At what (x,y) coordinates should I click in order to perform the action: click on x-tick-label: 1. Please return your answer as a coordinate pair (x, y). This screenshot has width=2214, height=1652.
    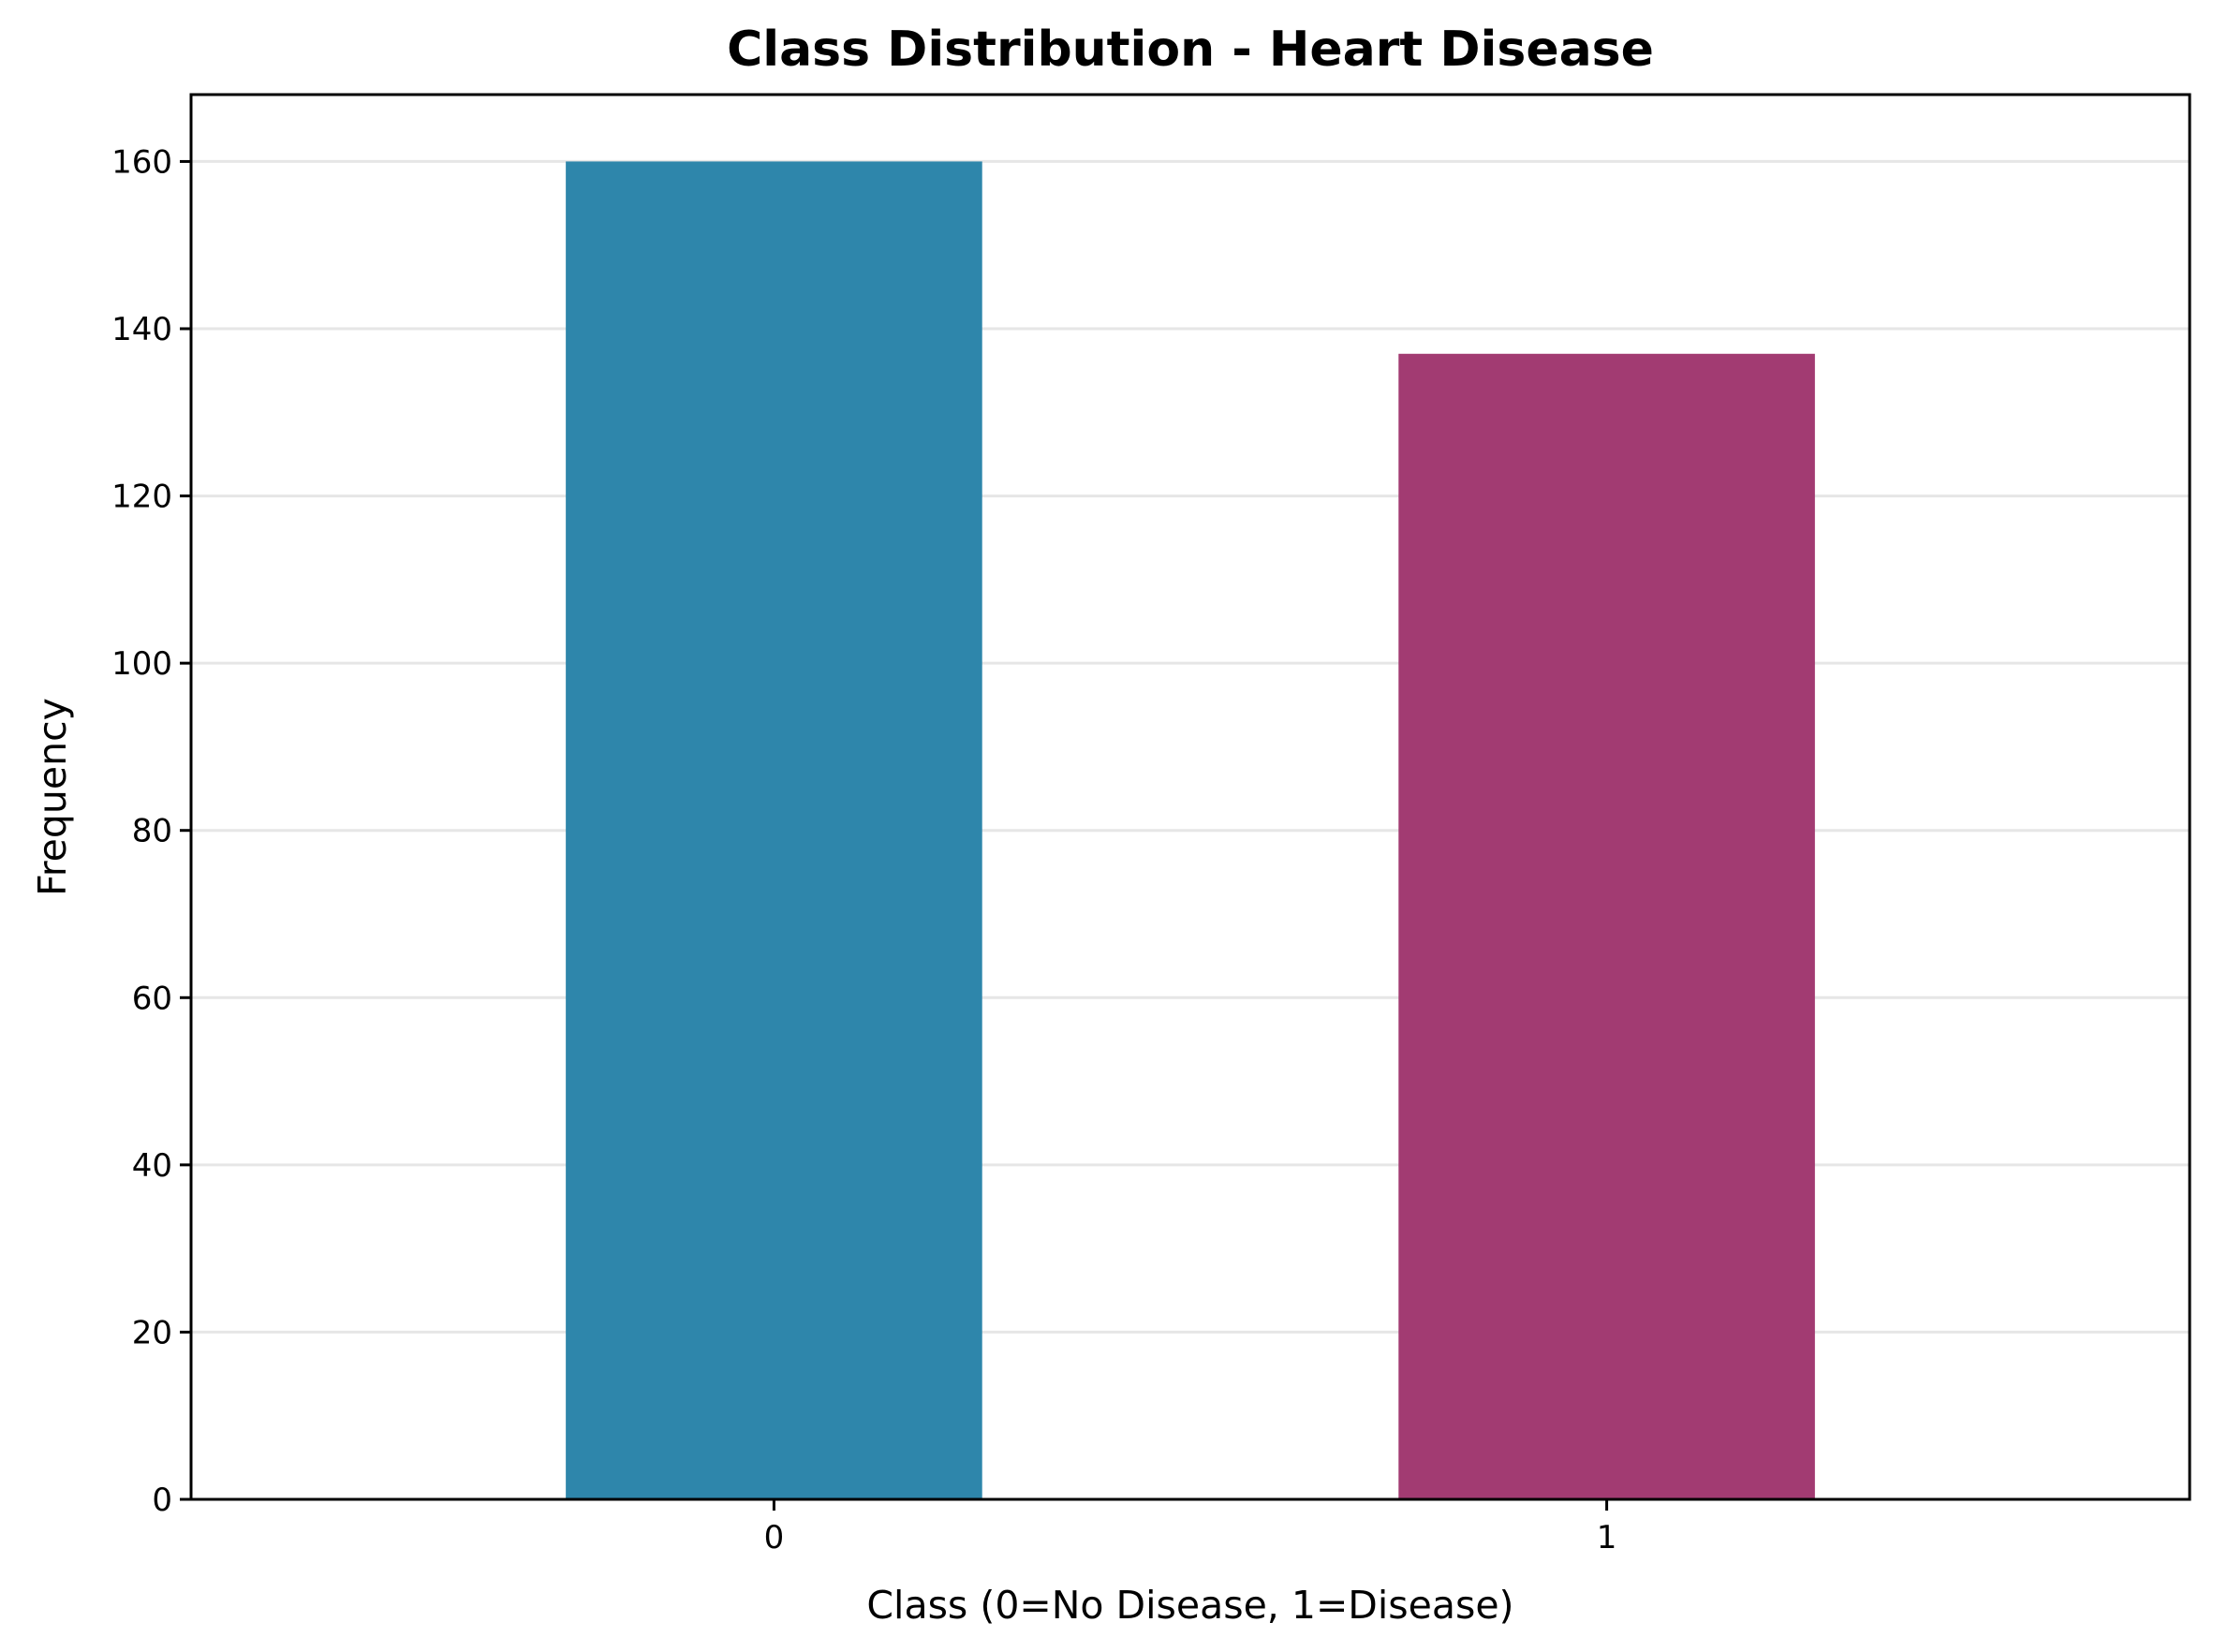
    Looking at the image, I should click on (1607, 1537).